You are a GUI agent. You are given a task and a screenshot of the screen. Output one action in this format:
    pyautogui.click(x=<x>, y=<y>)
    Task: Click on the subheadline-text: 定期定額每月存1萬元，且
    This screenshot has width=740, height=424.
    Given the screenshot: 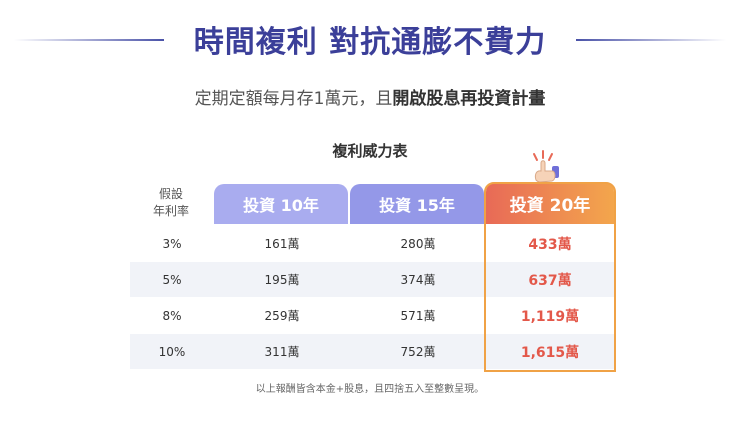 What is the action you would take?
    pyautogui.click(x=293, y=99)
    